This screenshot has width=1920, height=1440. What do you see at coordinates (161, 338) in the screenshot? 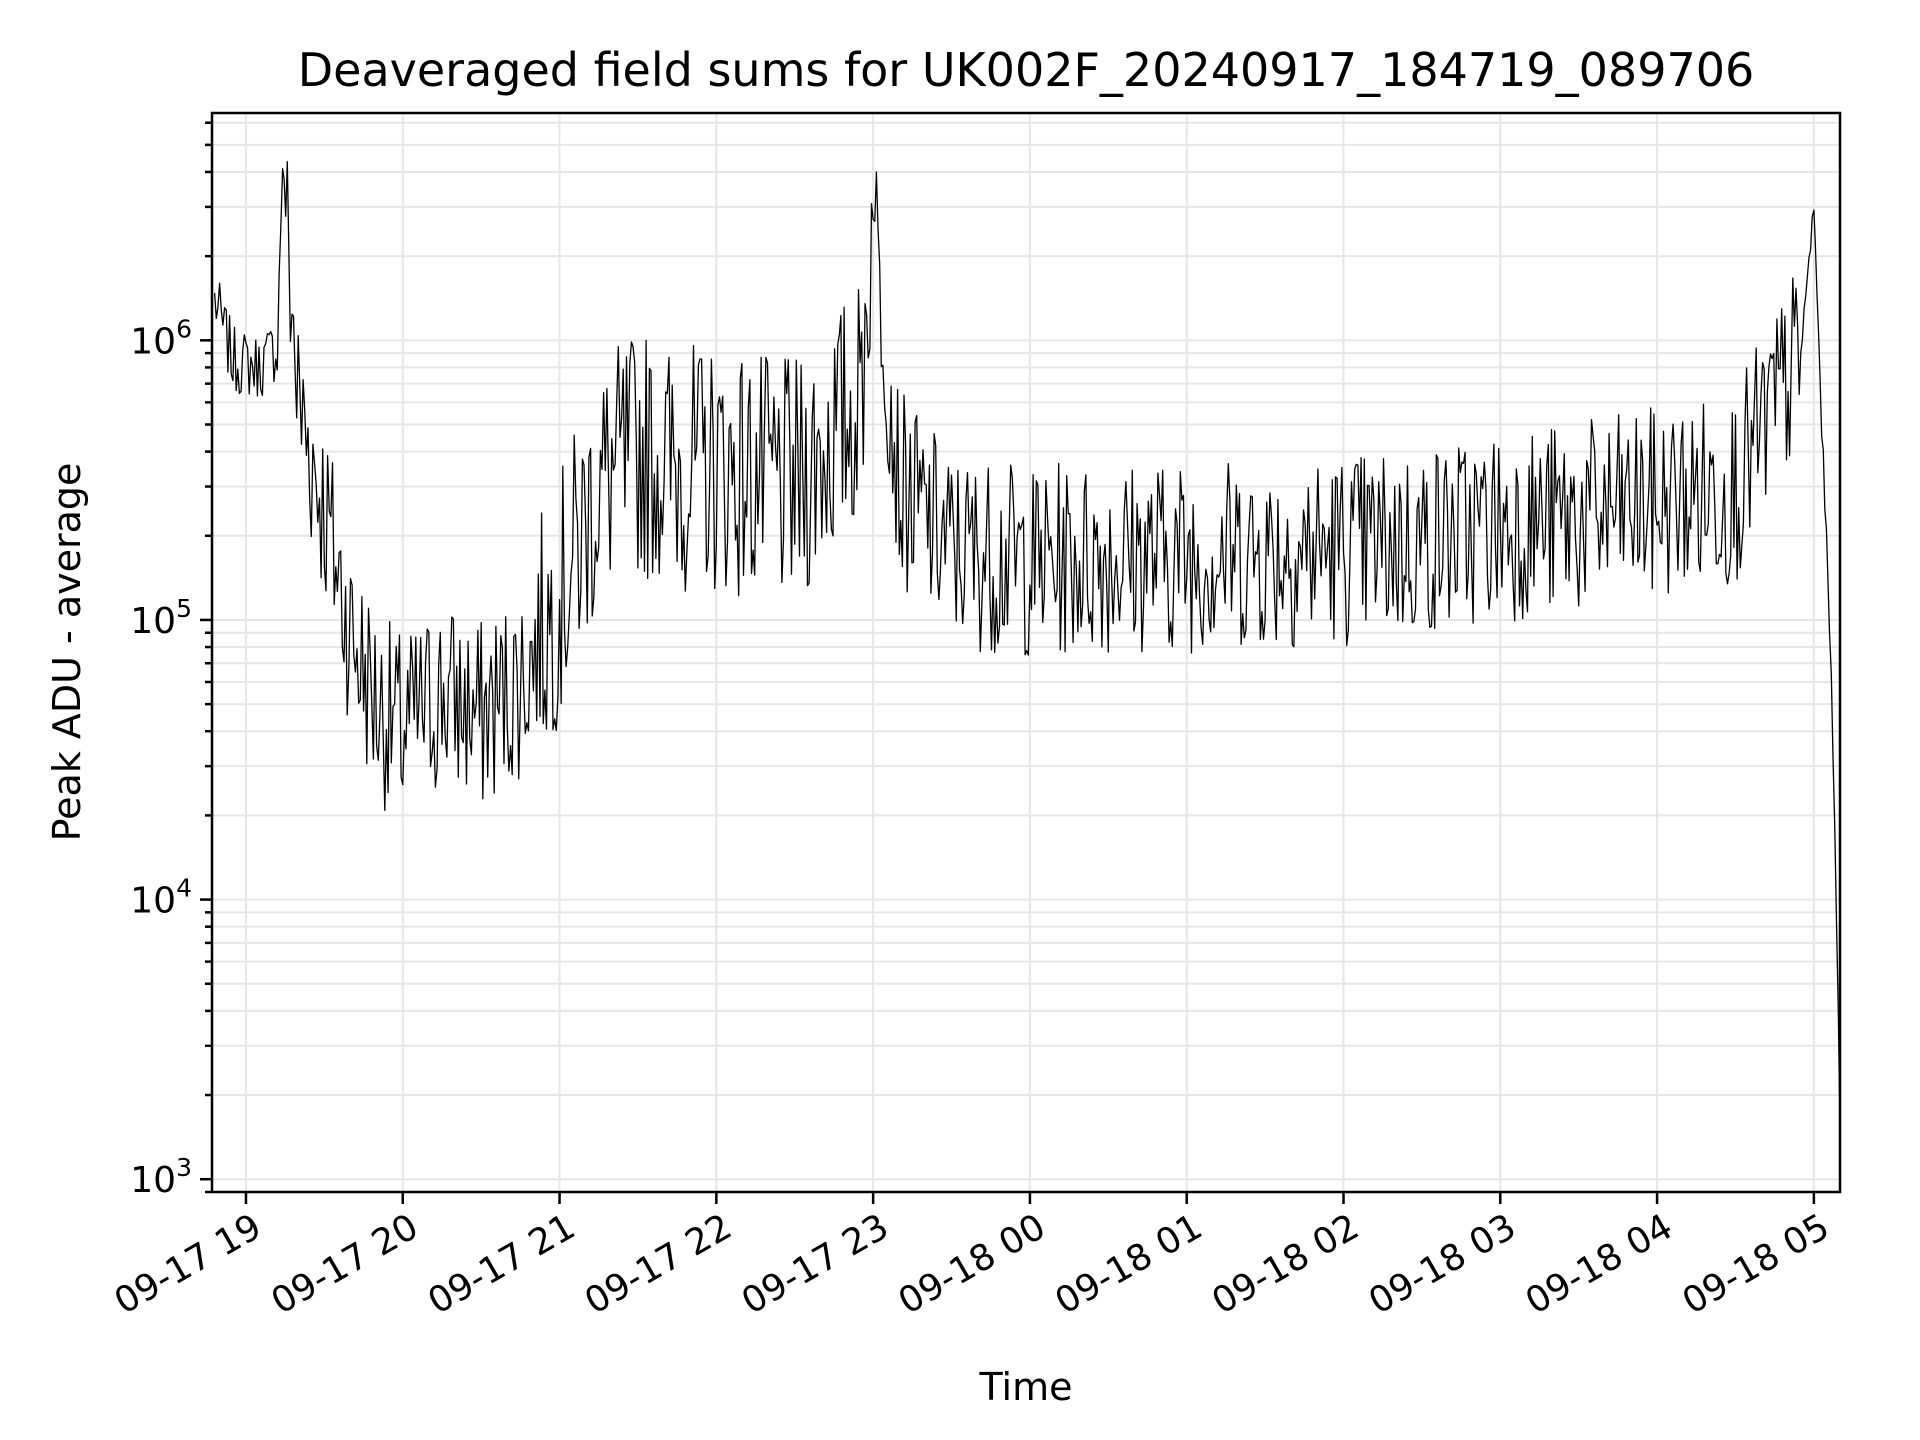
I see `y-tick-label: 10⁶` at bounding box center [161, 338].